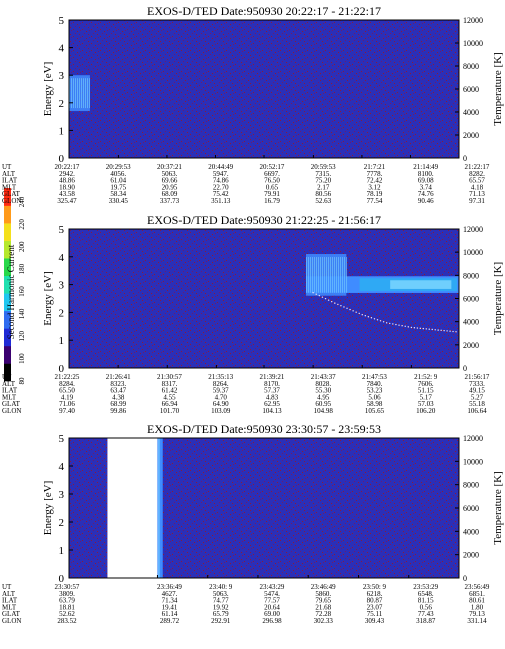 The height and width of the screenshot is (649, 505). What do you see at coordinates (160, 508) in the screenshot?
I see `data-edge` at bounding box center [160, 508].